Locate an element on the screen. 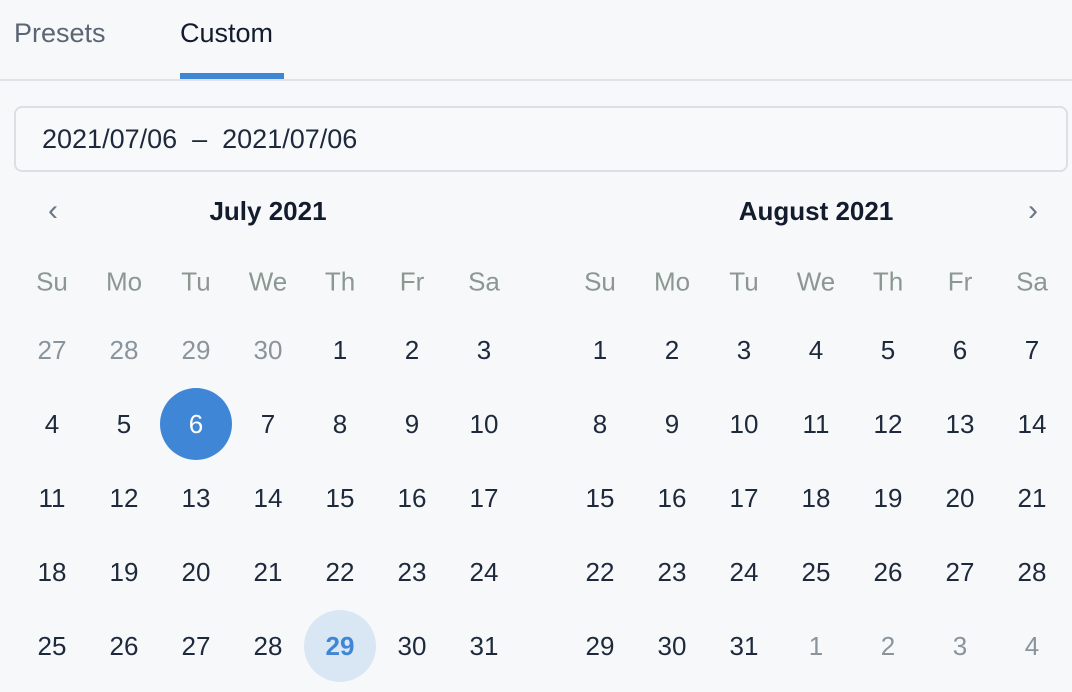 Image resolution: width=1072 pixels, height=692 pixels. tabs-divider is located at coordinates (536, 80).